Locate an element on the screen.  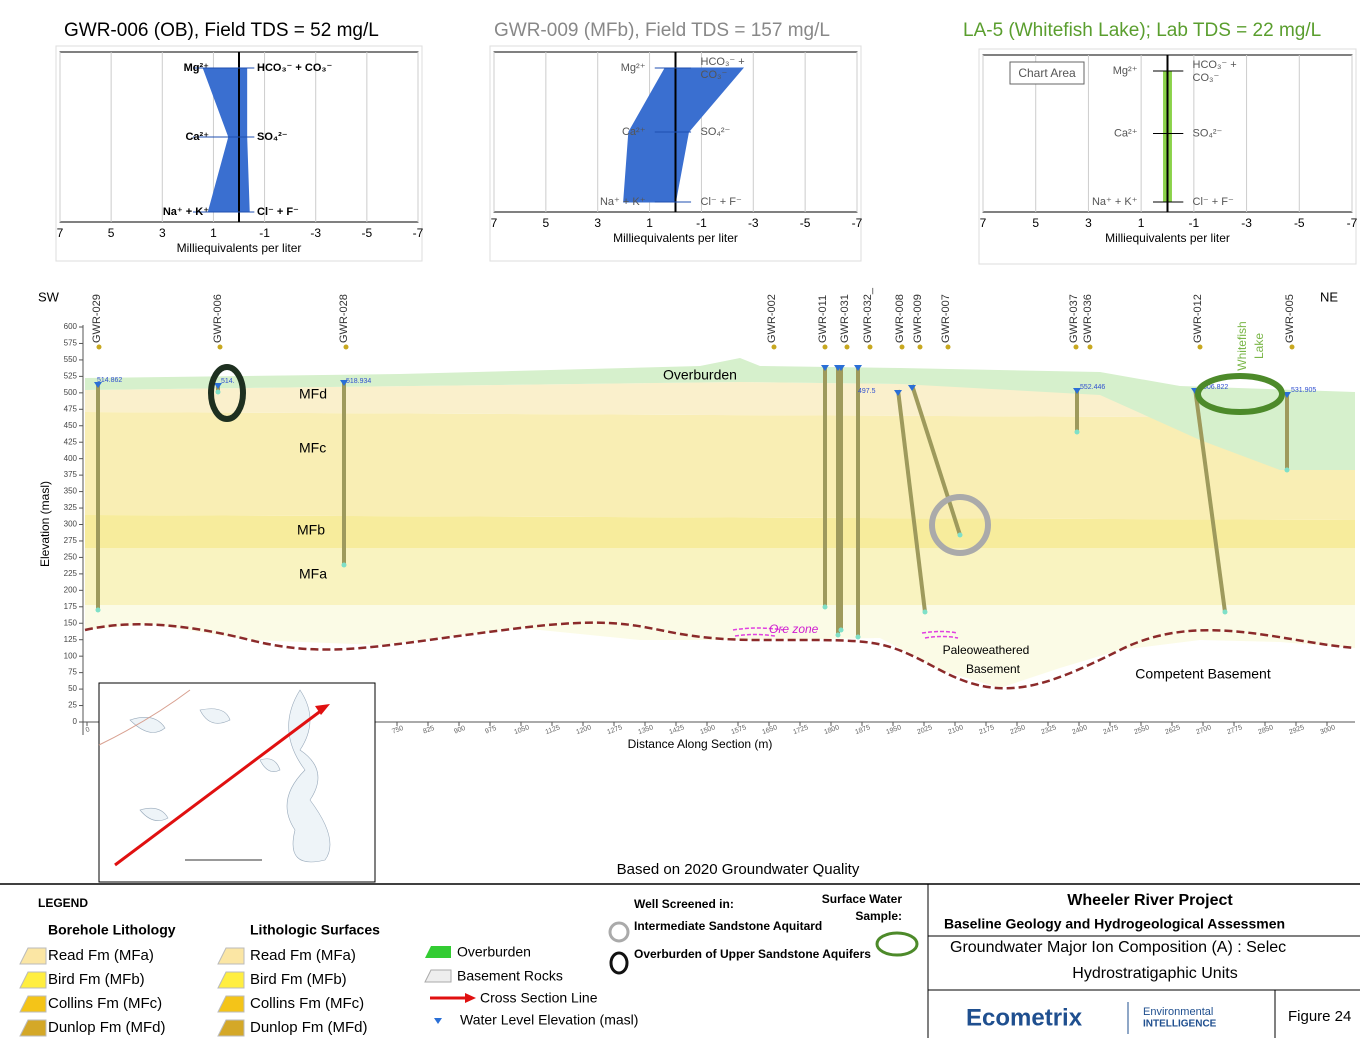
y-tick-label: 275 is located at coordinates (71, 540).